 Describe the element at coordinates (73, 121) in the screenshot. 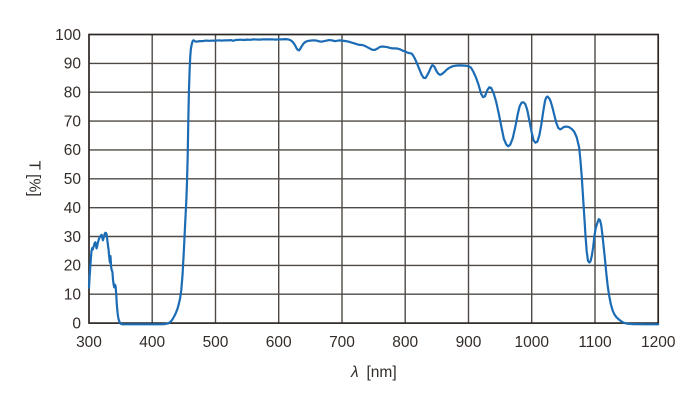

I see `svg-text: 70` at that location.